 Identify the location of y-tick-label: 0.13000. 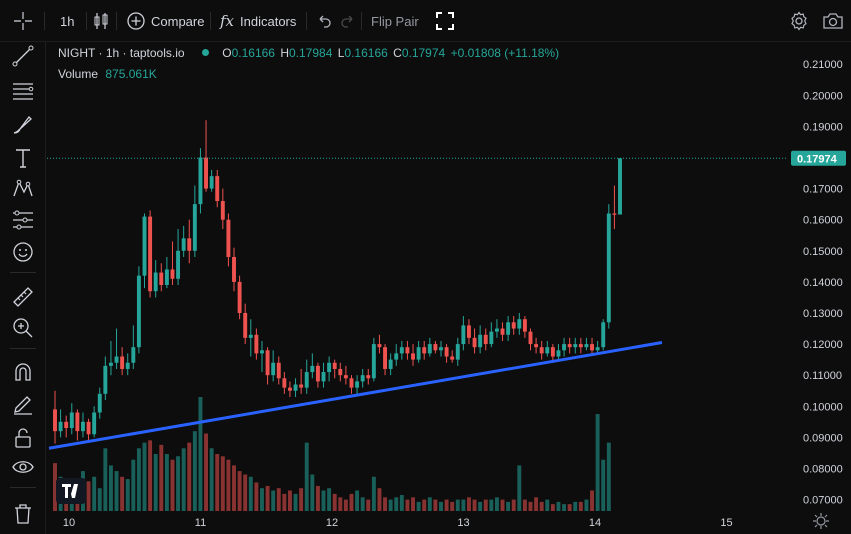
(823, 314).